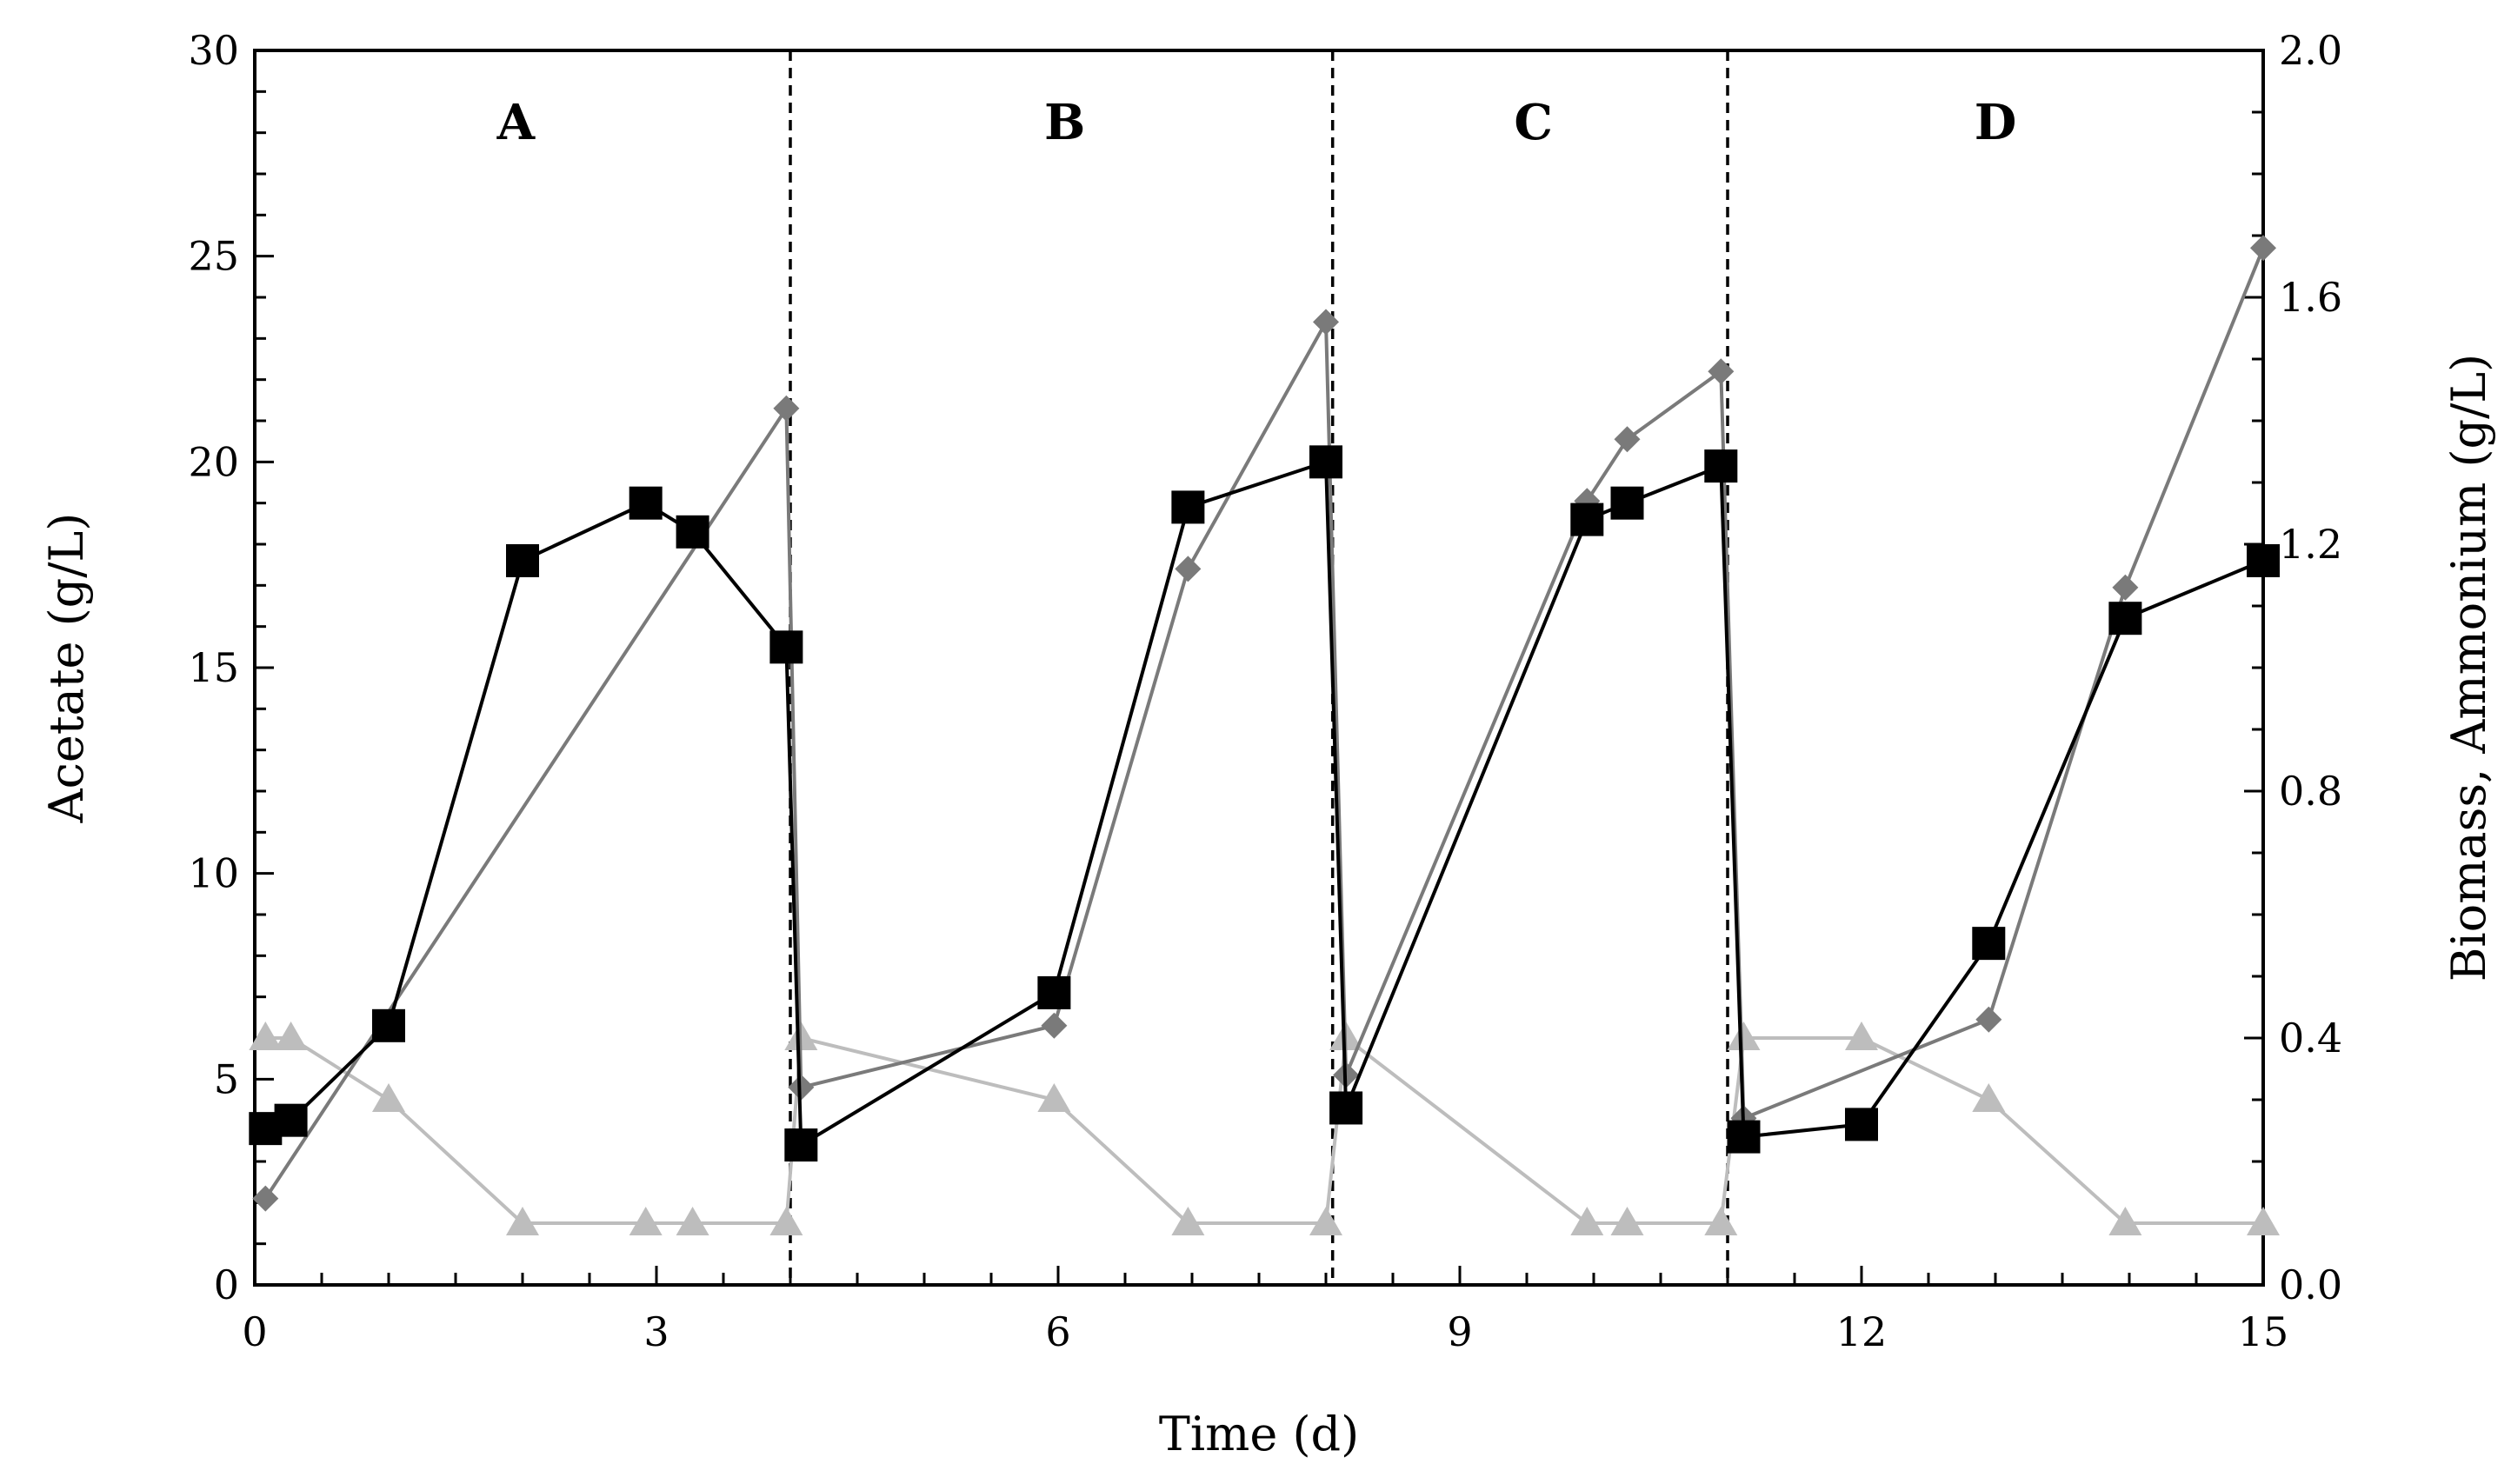 This screenshot has width=2511, height=1484. What do you see at coordinates (214, 667) in the screenshot?
I see `y-tick-label: 15` at bounding box center [214, 667].